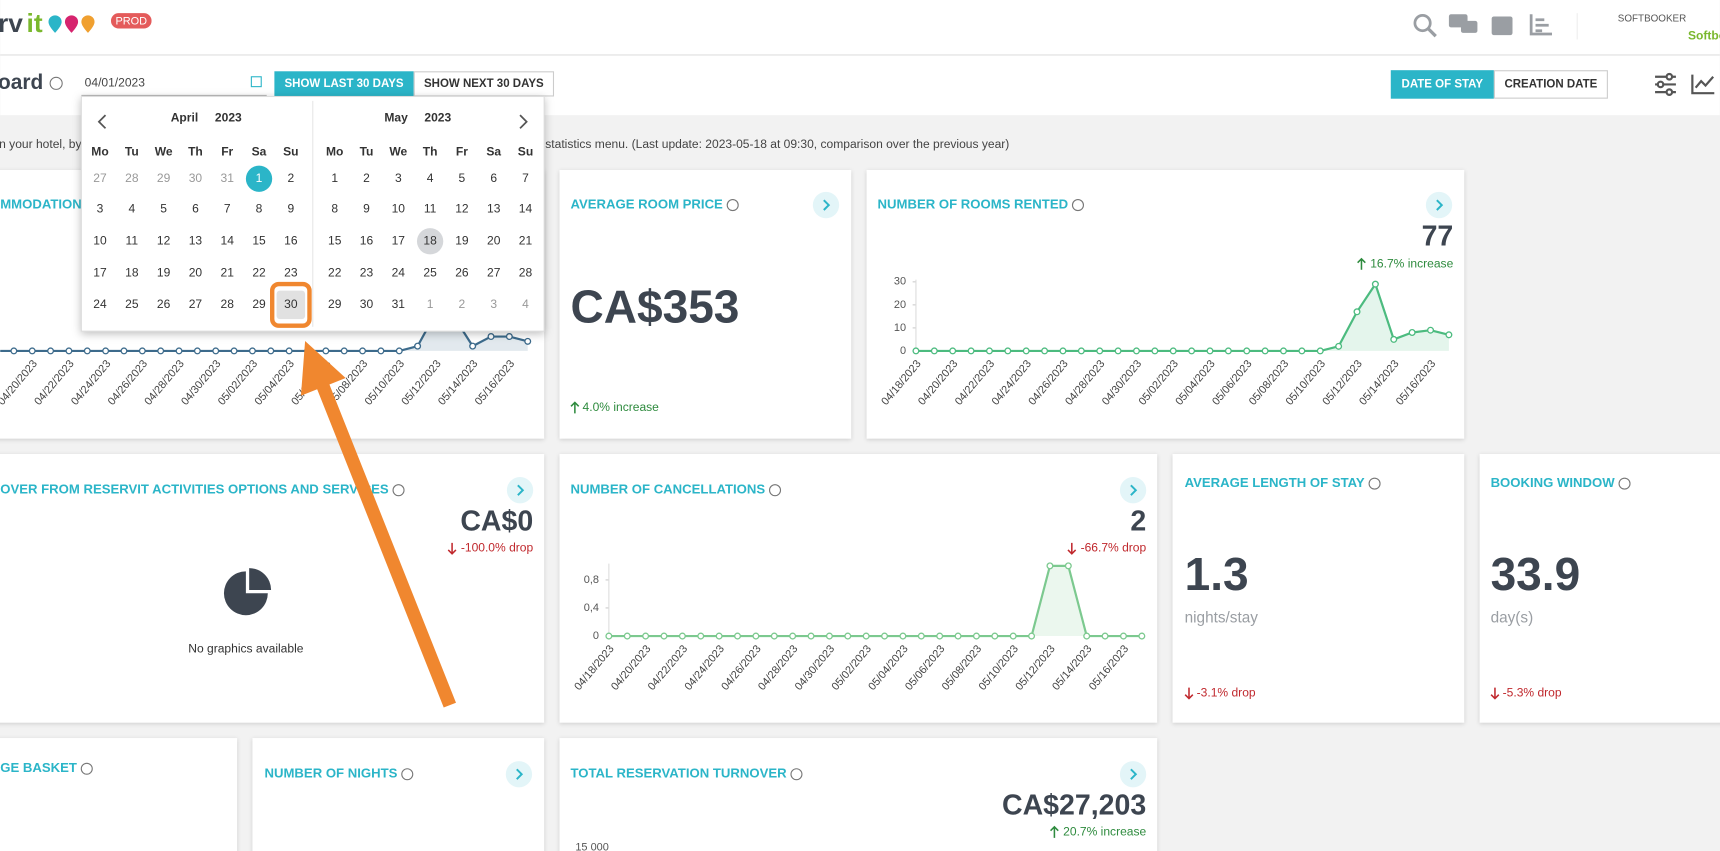 The image size is (1720, 851). I want to click on button-label: CREATION DATE, so click(1550, 84).